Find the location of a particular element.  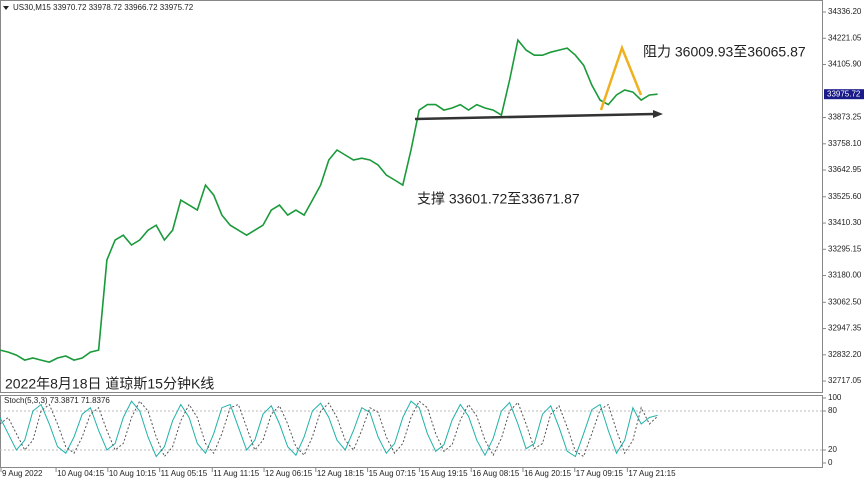

y-tick-label: 32947.35 is located at coordinates (845, 328).